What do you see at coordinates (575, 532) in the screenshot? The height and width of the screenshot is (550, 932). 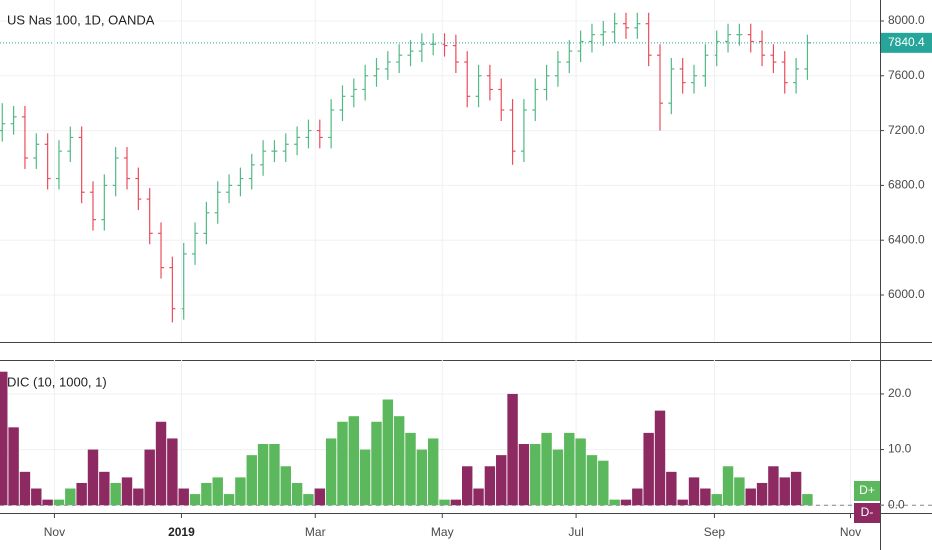 I see `x-tick-label: Jul` at bounding box center [575, 532].